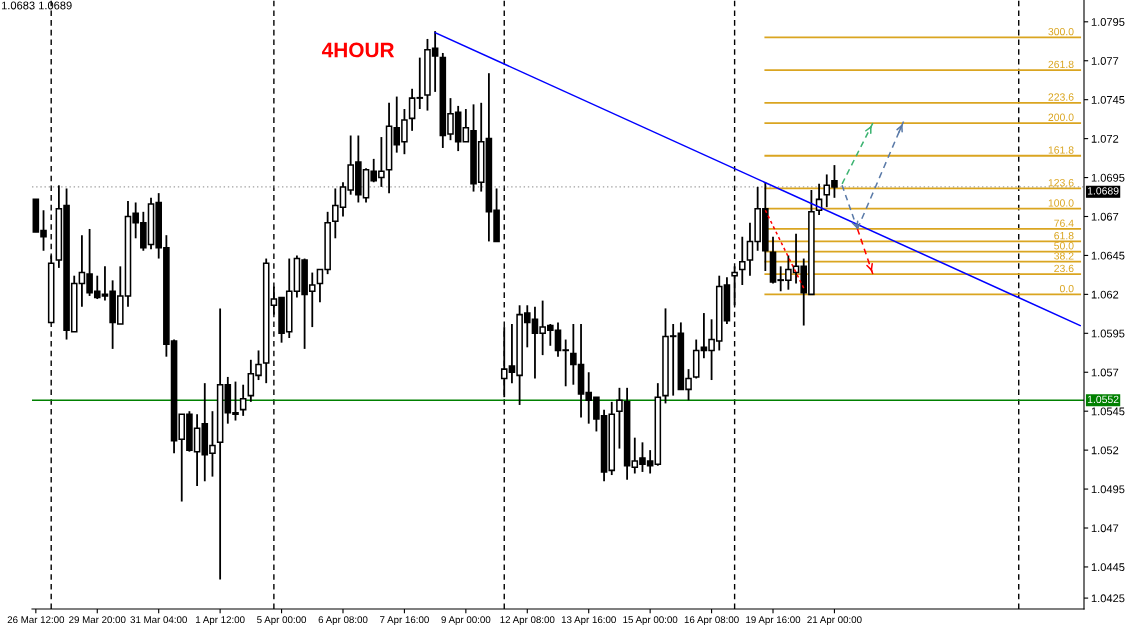 The height and width of the screenshot is (627, 1127). I want to click on y-tick-label: 1.0425, so click(1108, 598).